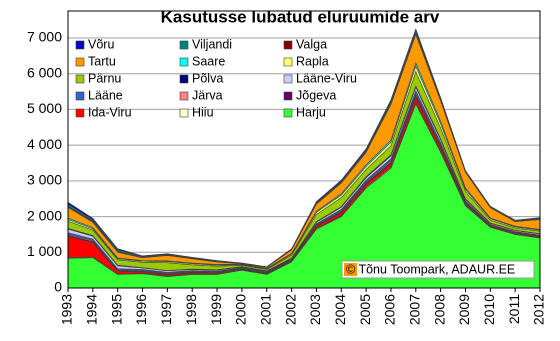 This screenshot has height=341, width=560. What do you see at coordinates (208, 61) in the screenshot?
I see `legend-label: Saare` at bounding box center [208, 61].